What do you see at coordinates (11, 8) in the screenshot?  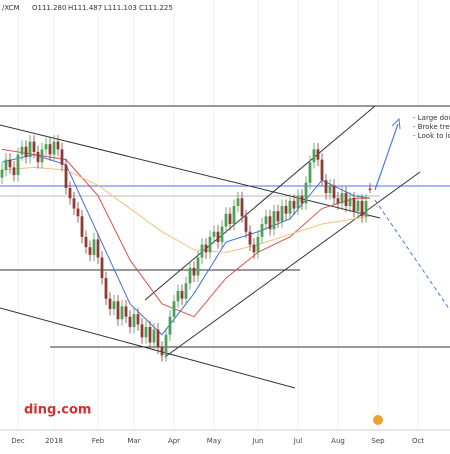 I see `symbol: /XCM` at bounding box center [11, 8].